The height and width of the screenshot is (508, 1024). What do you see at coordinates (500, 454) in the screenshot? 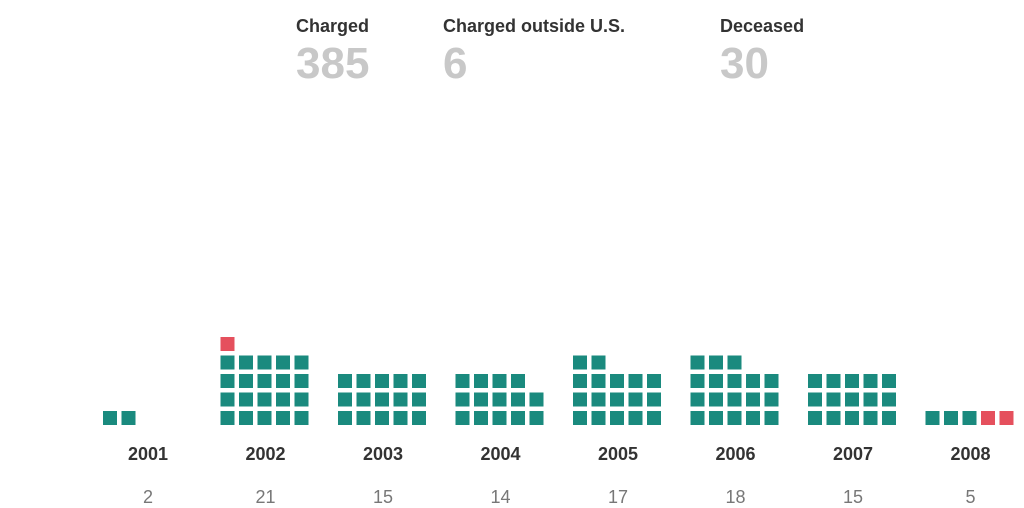
I see `year-label-2004: 2004` at bounding box center [500, 454].